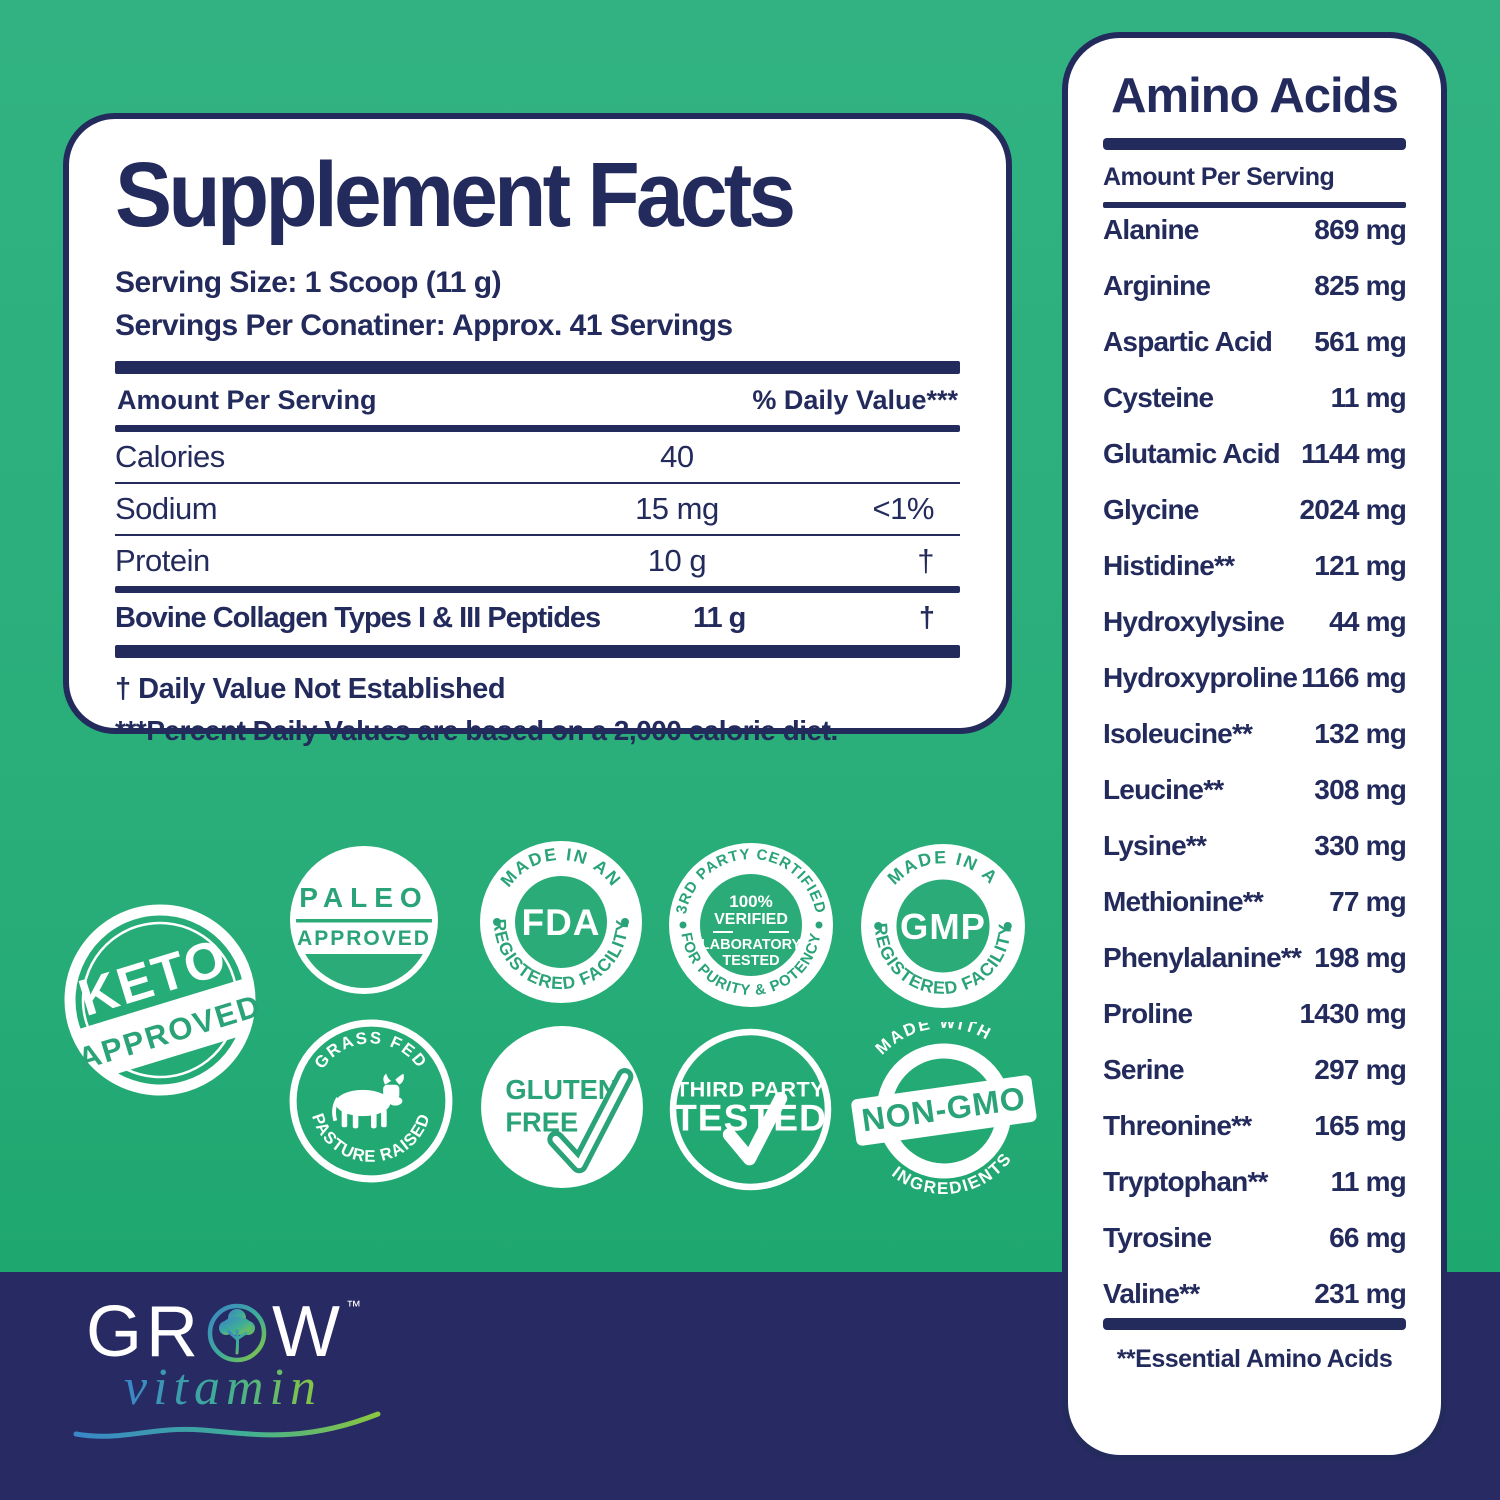  Describe the element at coordinates (1169, 565) in the screenshot. I see `amino-name: Histidine**` at that location.